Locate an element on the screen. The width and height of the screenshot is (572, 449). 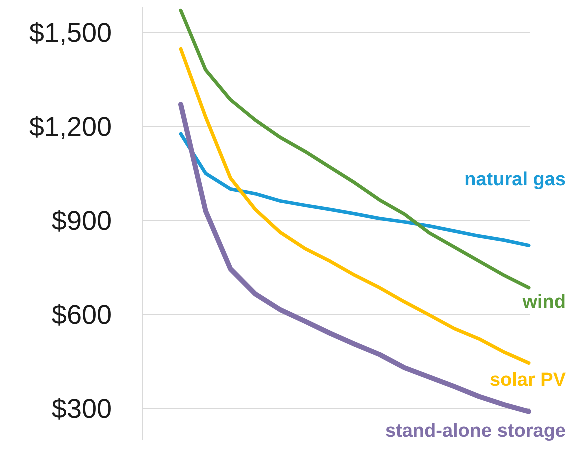
series-label: solar PV is located at coordinates (528, 381).